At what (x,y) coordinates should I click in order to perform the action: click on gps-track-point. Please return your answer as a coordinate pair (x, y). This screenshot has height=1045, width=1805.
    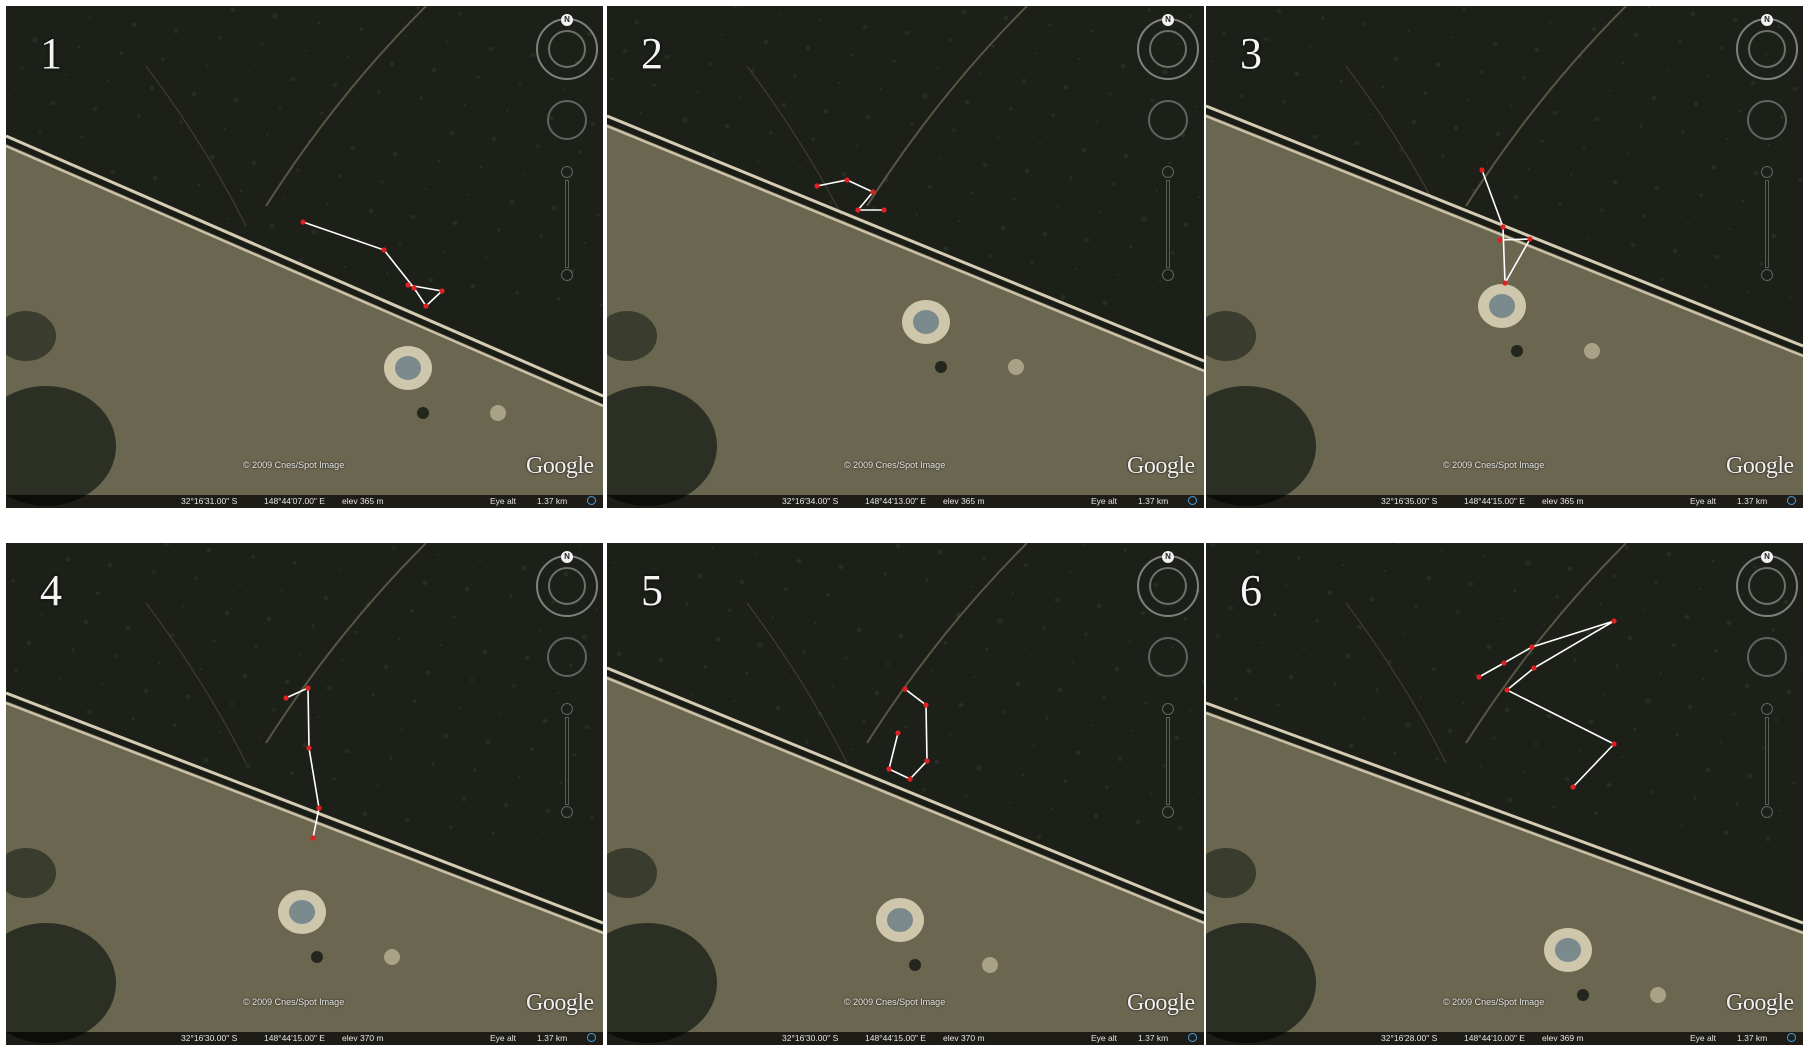
    Looking at the image, I should click on (303, 222).